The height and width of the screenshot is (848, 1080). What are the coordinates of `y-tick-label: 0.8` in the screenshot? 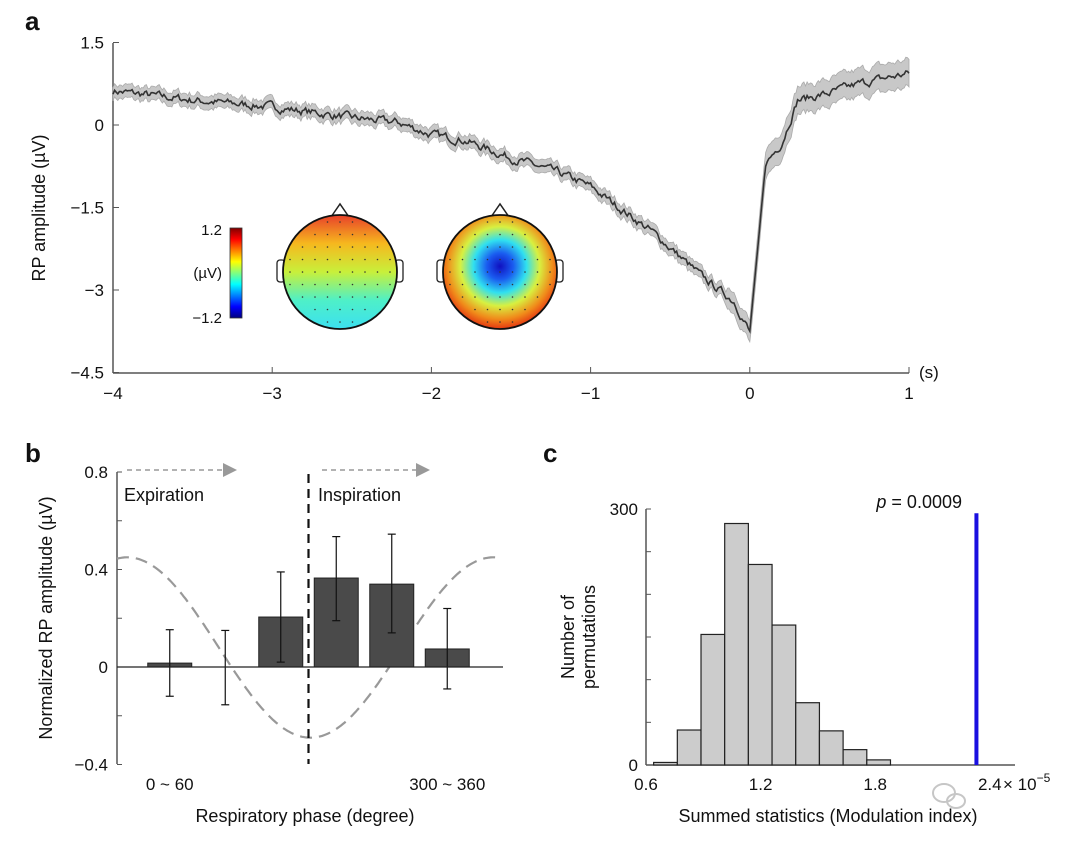 It's located at (96, 472).